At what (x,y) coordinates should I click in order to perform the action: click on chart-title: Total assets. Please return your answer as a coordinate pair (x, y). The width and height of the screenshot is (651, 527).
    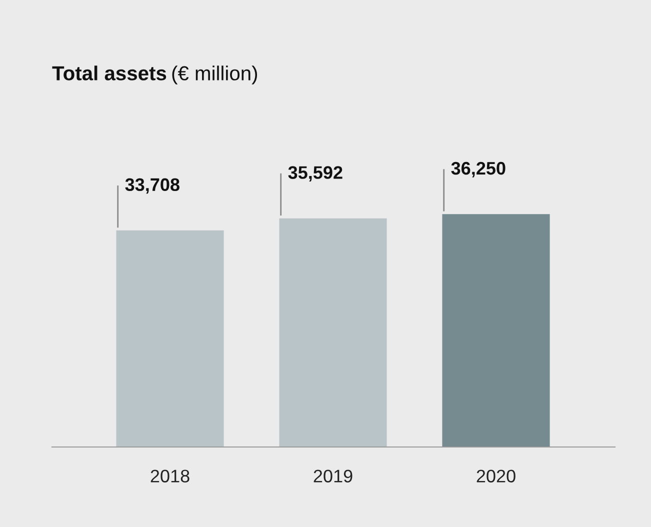
    Looking at the image, I should click on (109, 73).